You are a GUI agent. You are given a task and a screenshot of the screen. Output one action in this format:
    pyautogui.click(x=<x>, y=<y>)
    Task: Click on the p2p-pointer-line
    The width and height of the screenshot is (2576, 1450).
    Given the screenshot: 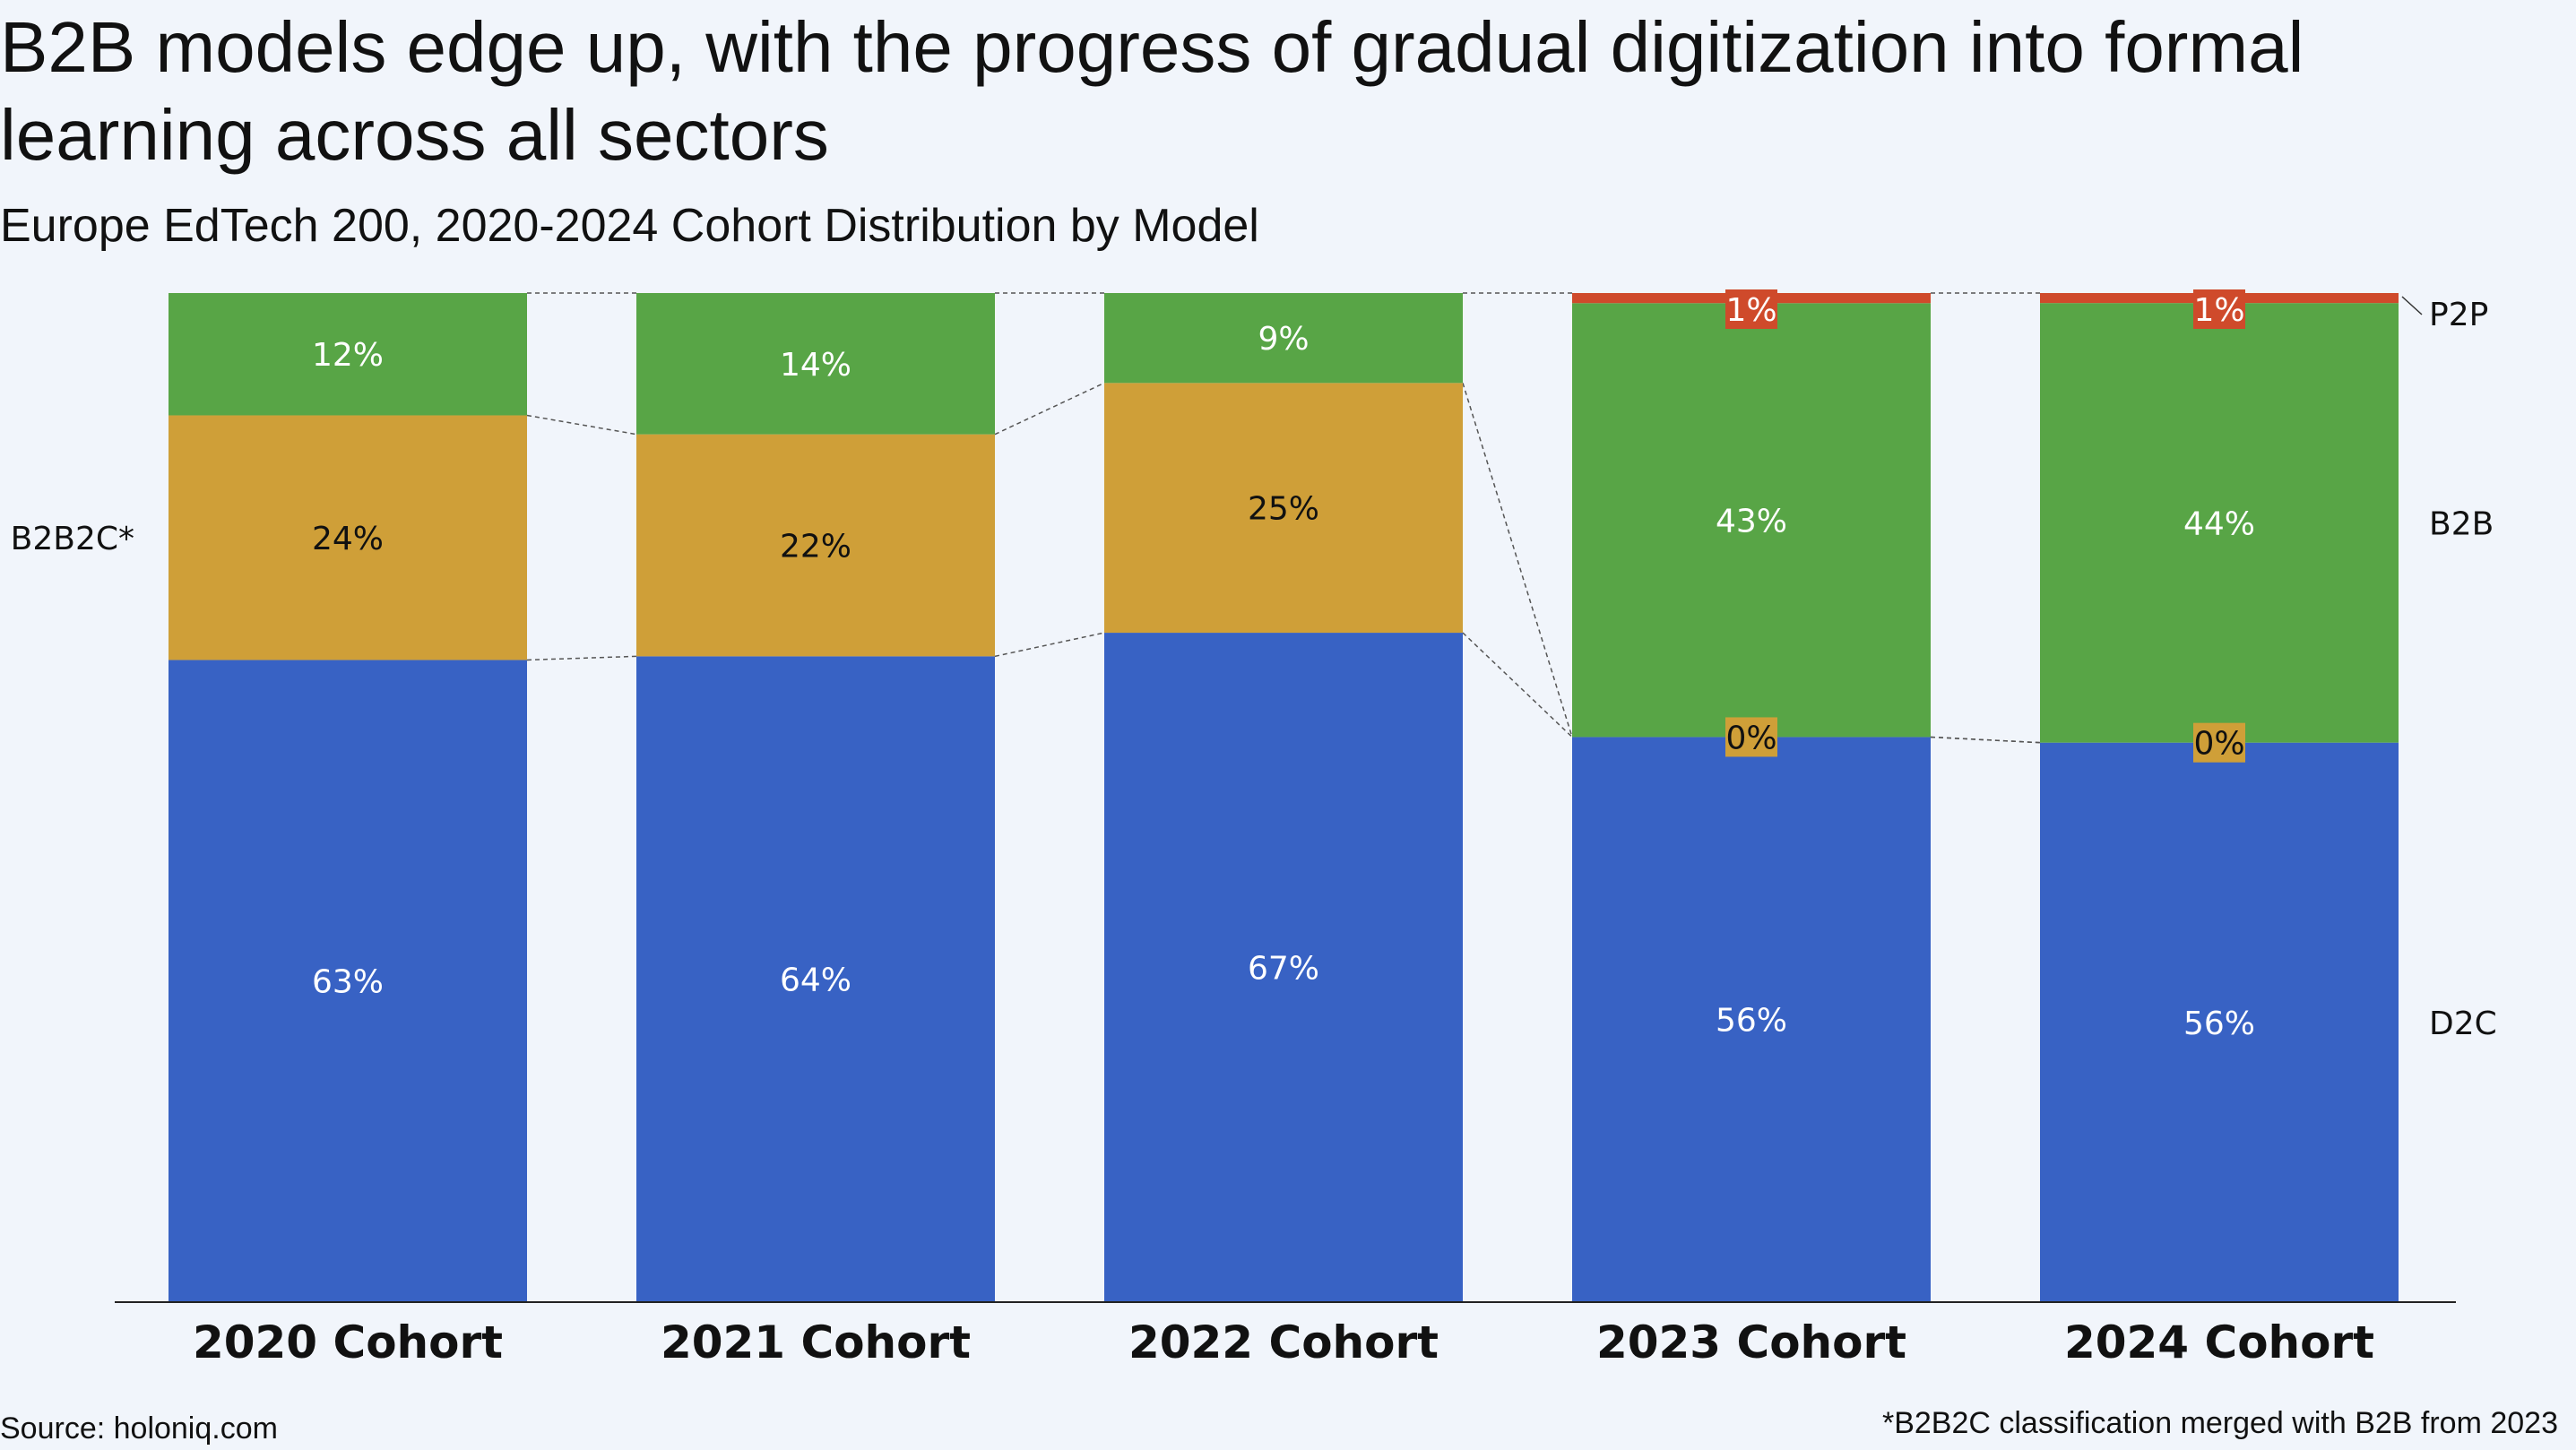 What is the action you would take?
    pyautogui.click(x=2412, y=305)
    